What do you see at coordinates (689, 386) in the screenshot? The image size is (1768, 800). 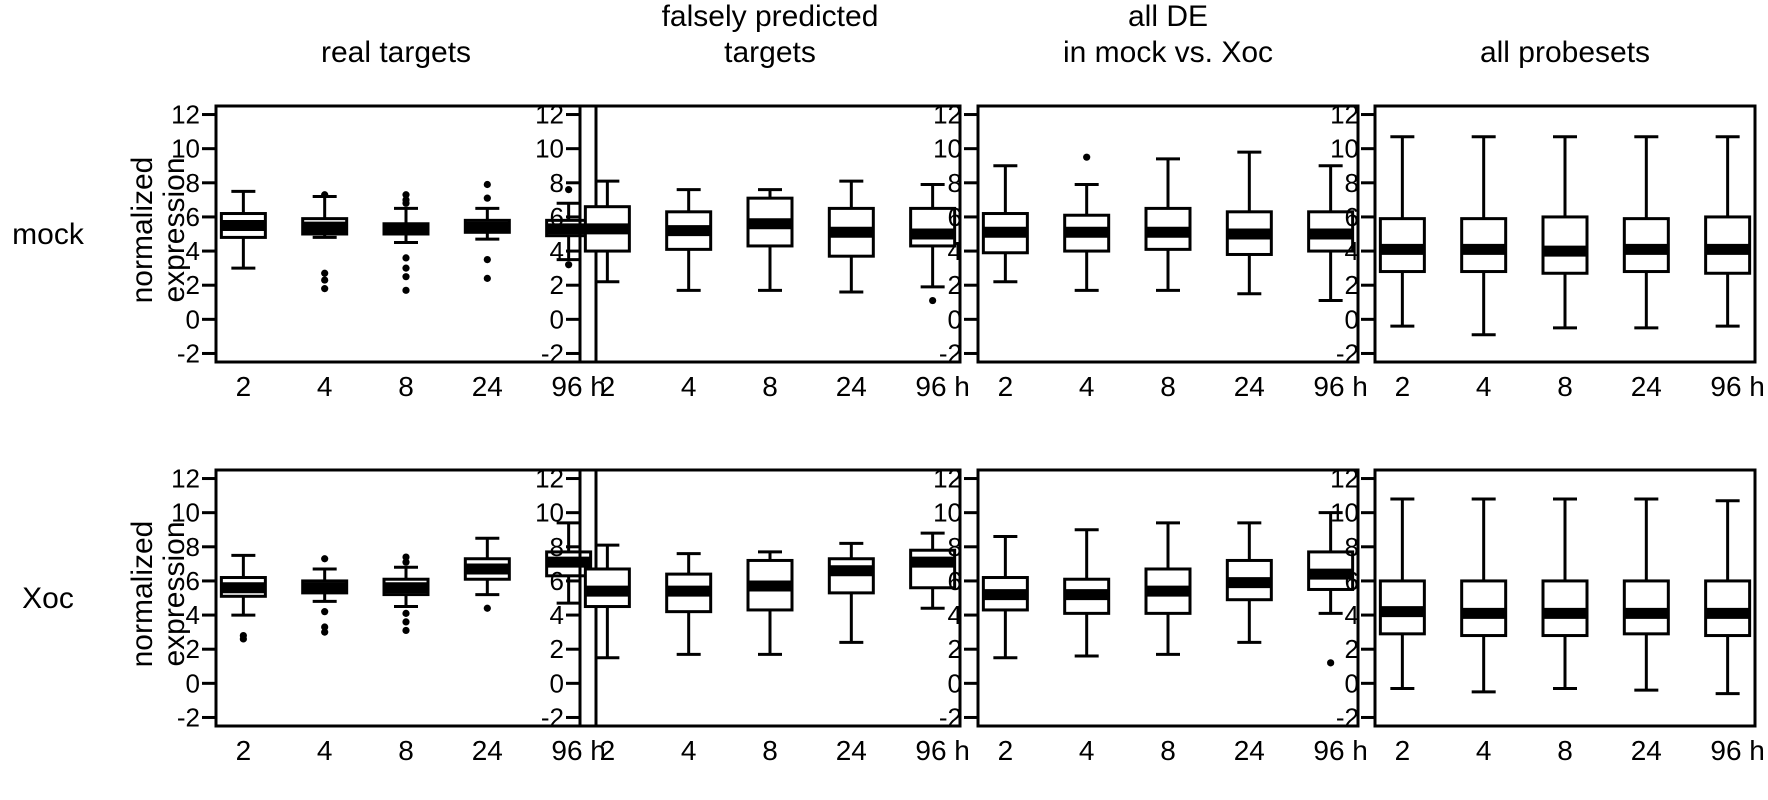 I see `panel-mock-2-xtick-label: 4` at bounding box center [689, 386].